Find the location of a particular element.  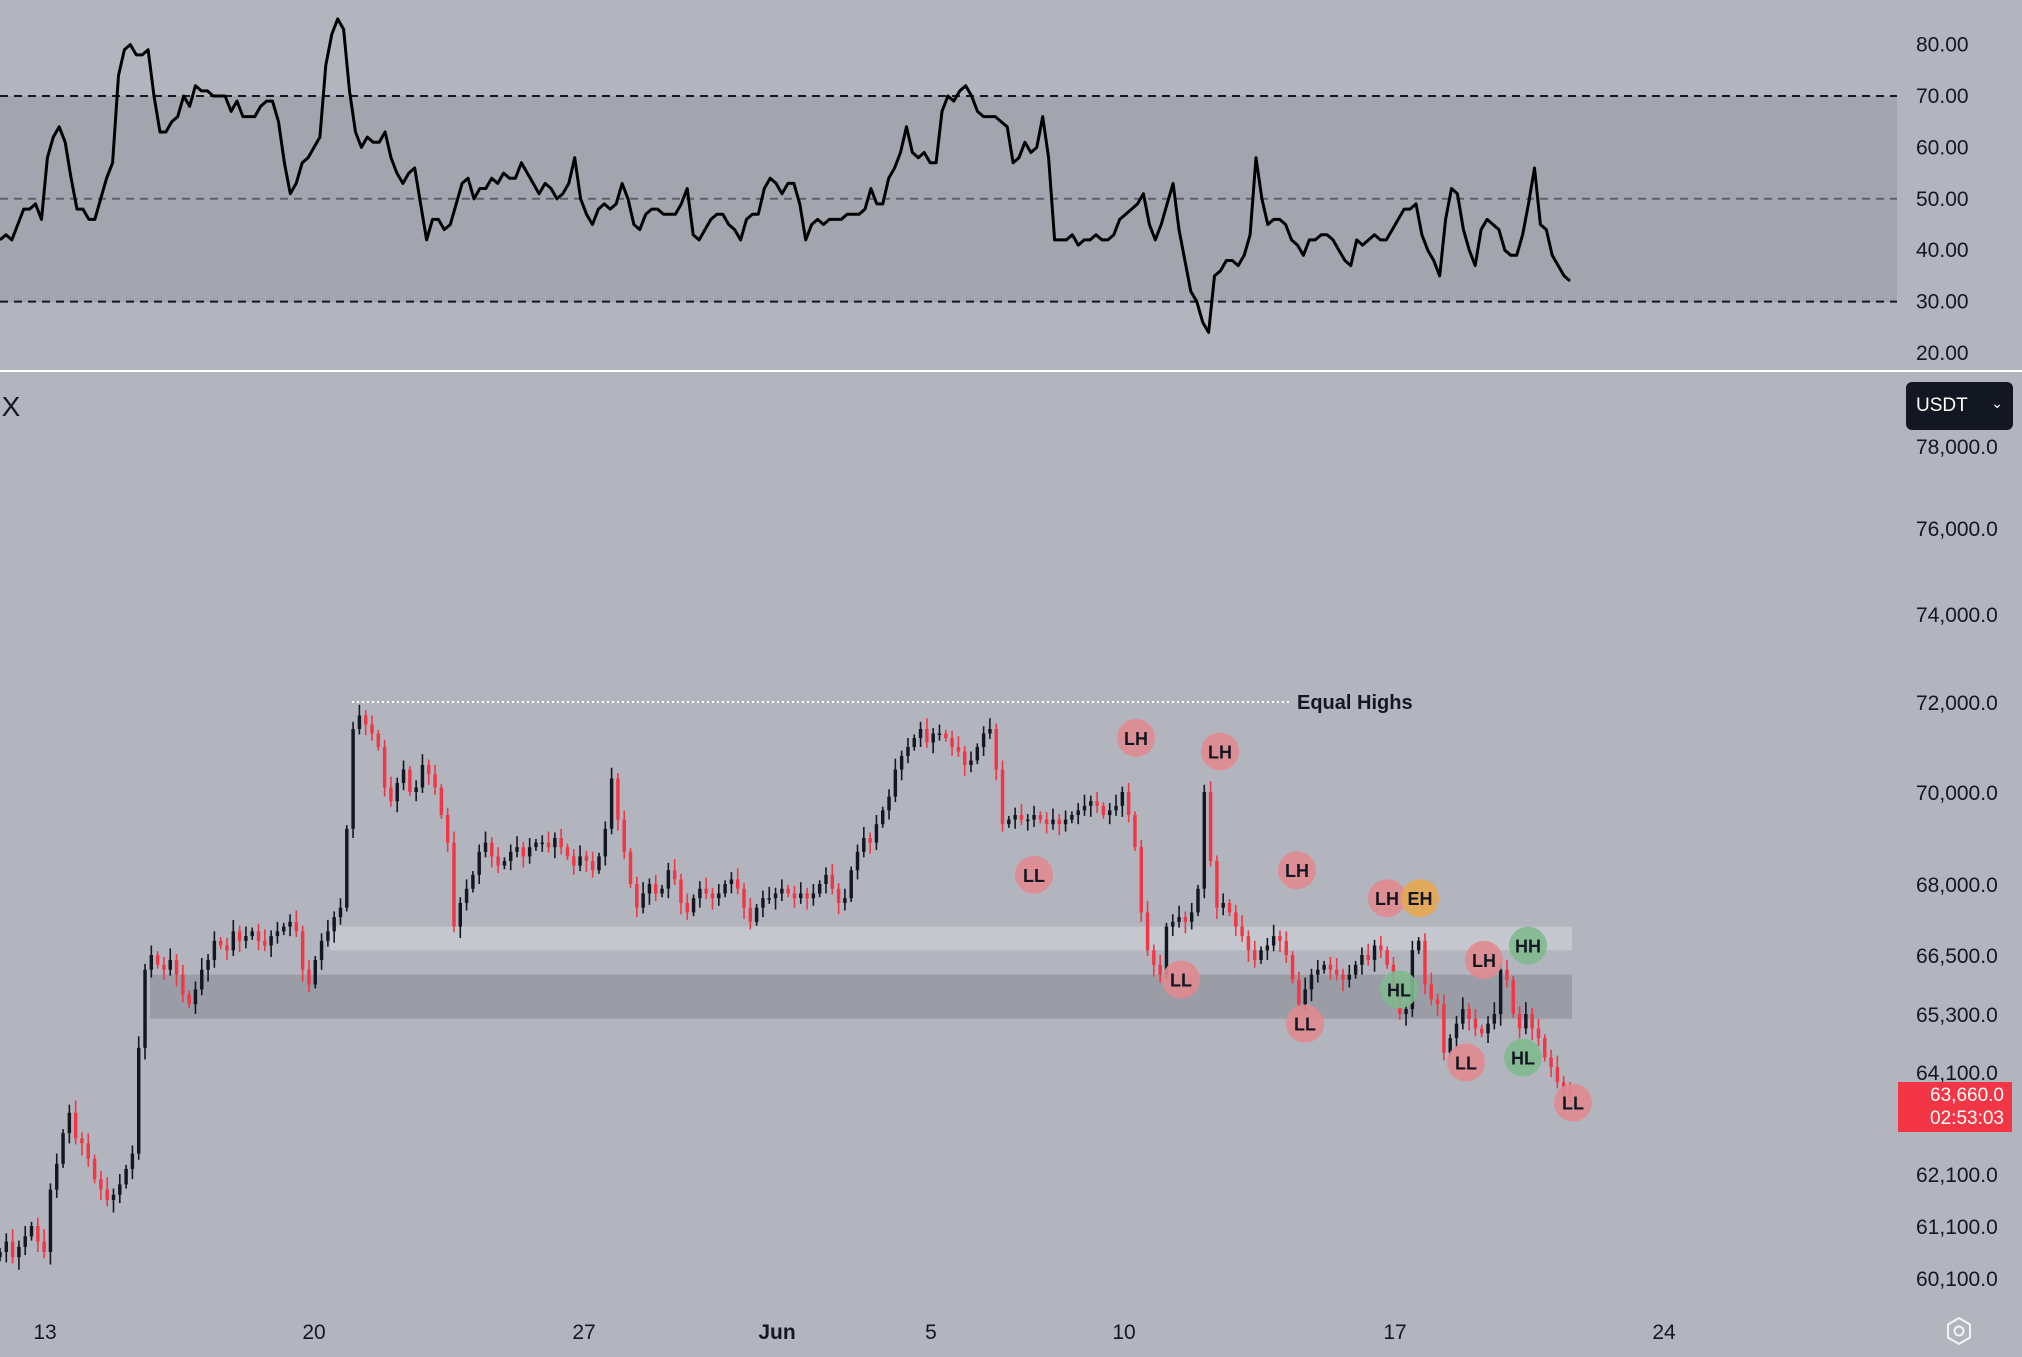

price-tick-label: 68,000.0 is located at coordinates (1957, 885).